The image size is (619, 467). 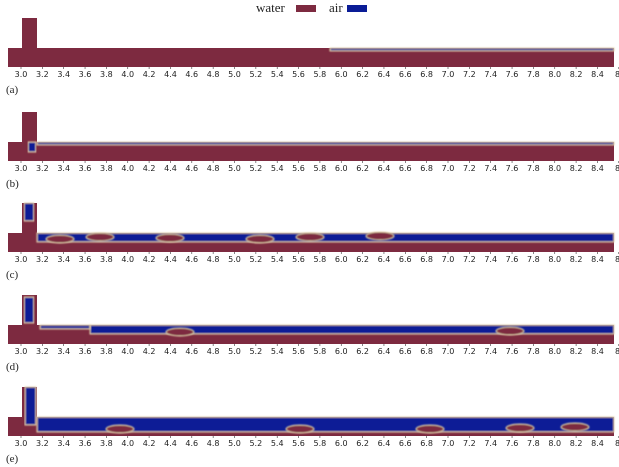 What do you see at coordinates (597, 351) in the screenshot?
I see `tick-label: 8.4` at bounding box center [597, 351].